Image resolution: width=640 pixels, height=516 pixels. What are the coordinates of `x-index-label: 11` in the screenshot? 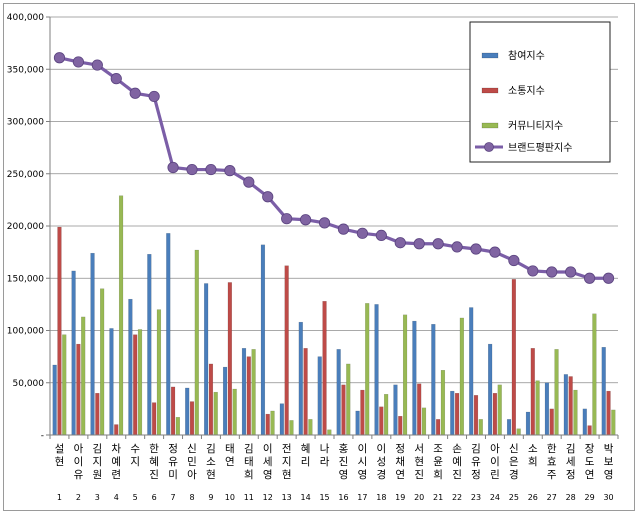 It's located at (249, 497).